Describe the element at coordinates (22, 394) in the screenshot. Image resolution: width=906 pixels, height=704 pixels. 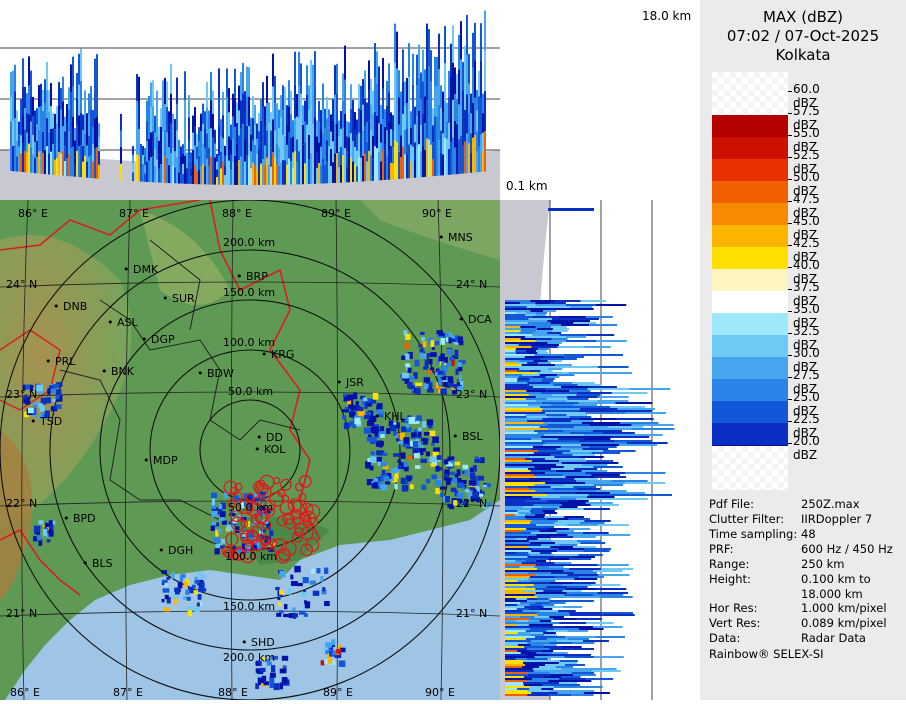
I see `lat-label: 23° N` at that location.